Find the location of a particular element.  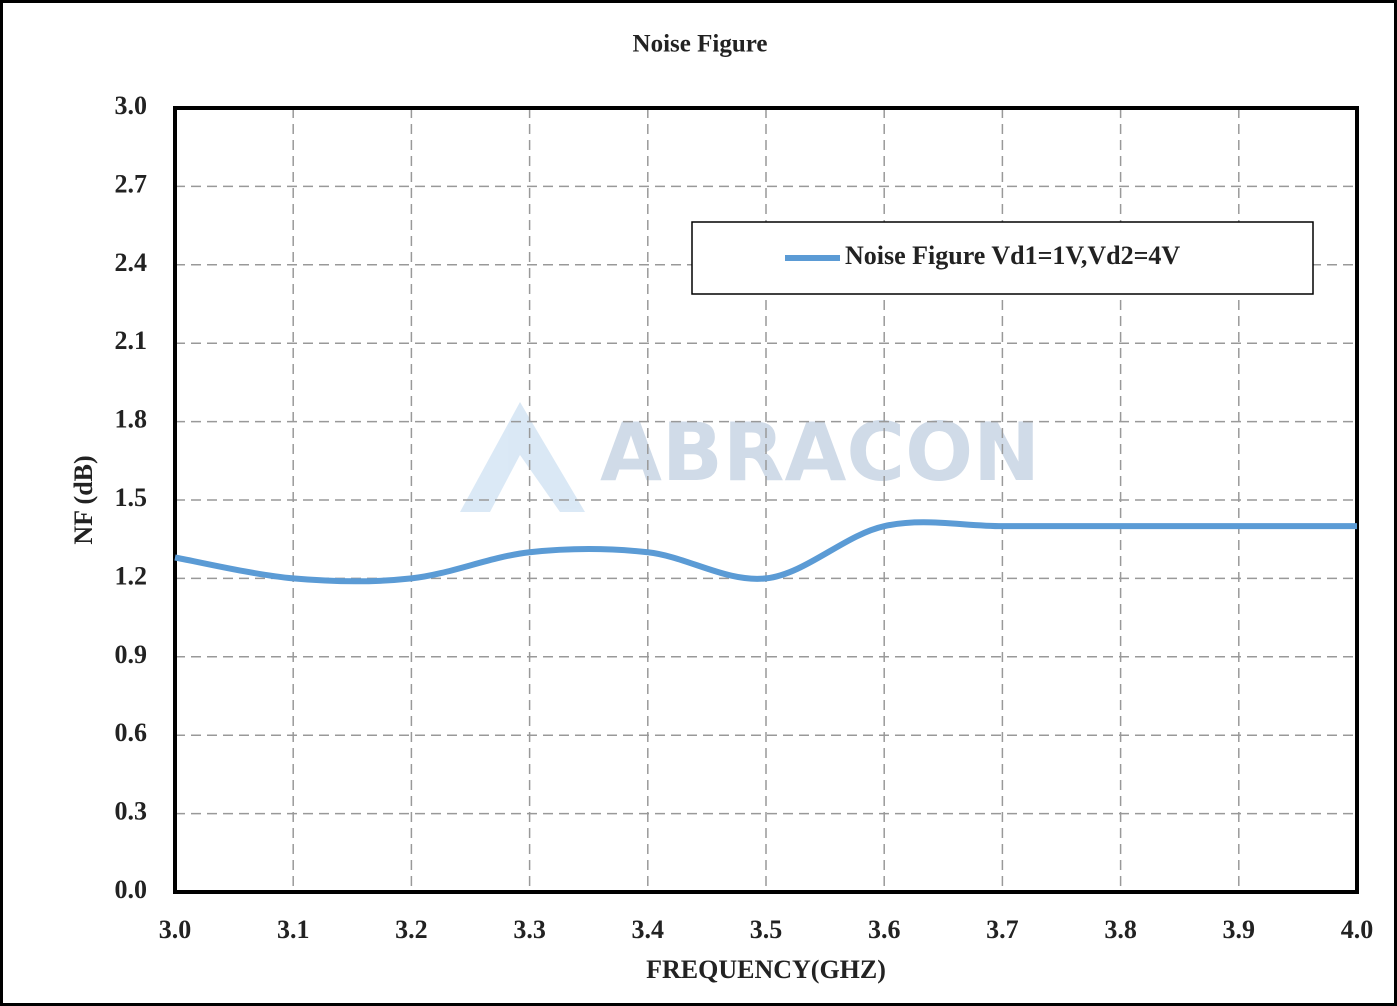

y-tick-label: 0.0 is located at coordinates (131, 889).